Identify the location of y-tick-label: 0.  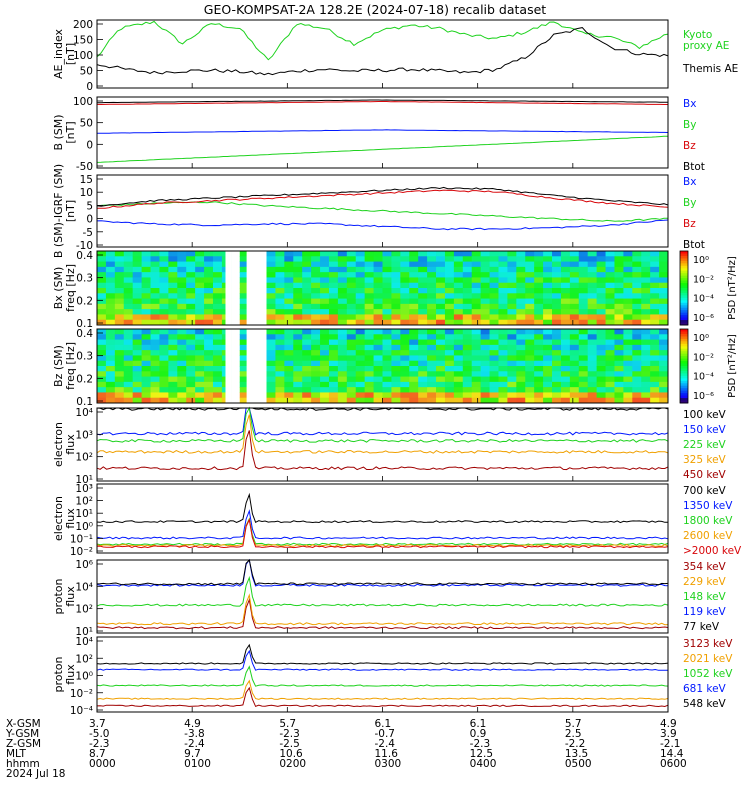
(89, 87).